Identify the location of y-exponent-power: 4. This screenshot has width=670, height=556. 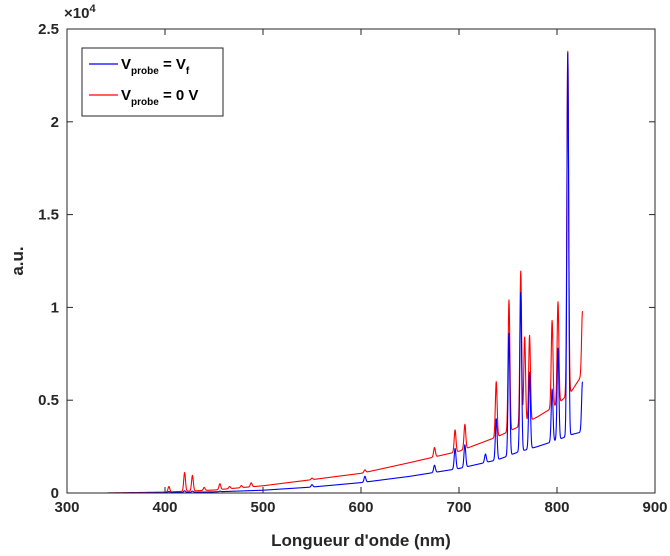
(92, 9).